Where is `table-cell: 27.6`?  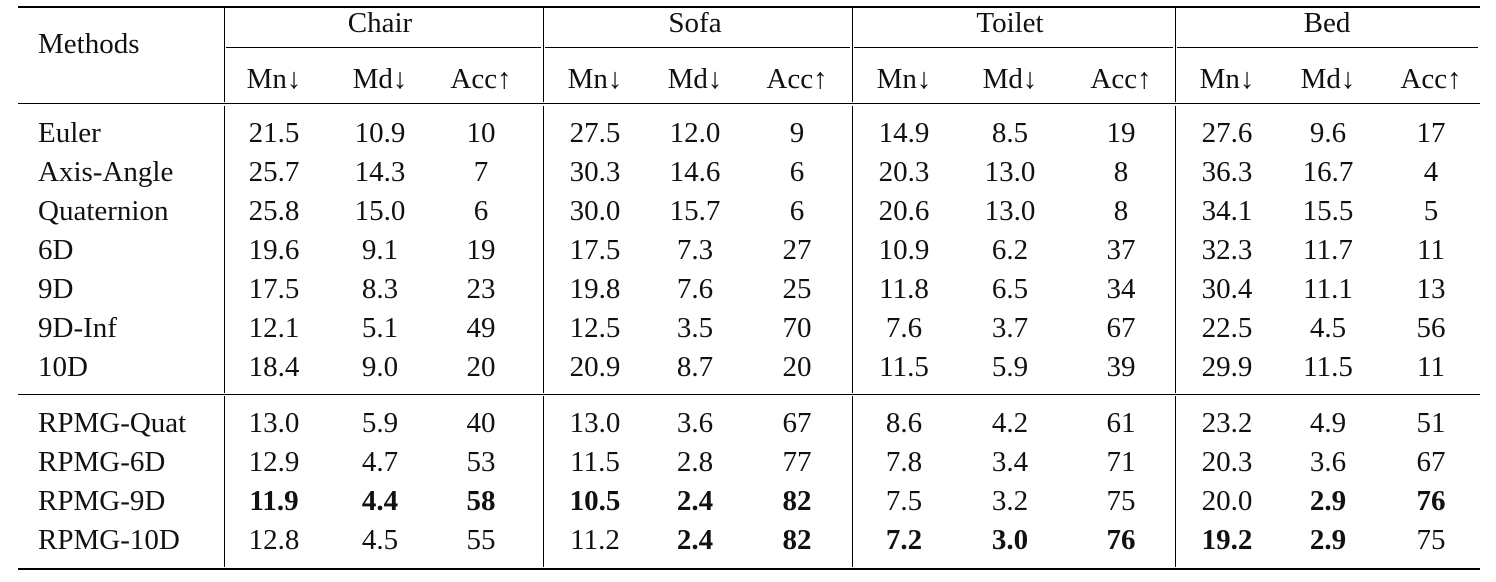
table-cell: 27.6 is located at coordinates (1227, 133).